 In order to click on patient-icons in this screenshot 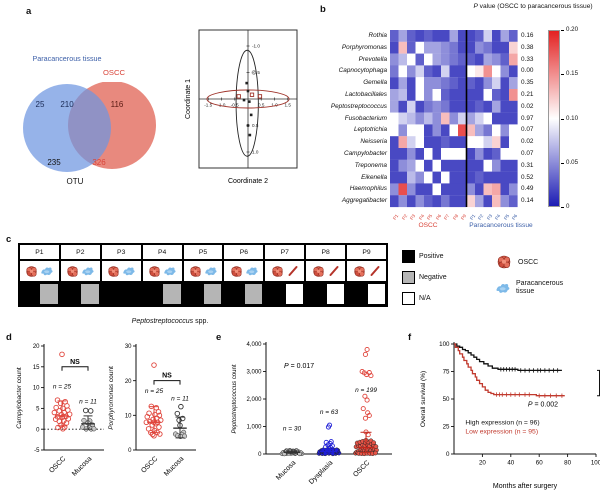, I will do `click(203, 271)`.